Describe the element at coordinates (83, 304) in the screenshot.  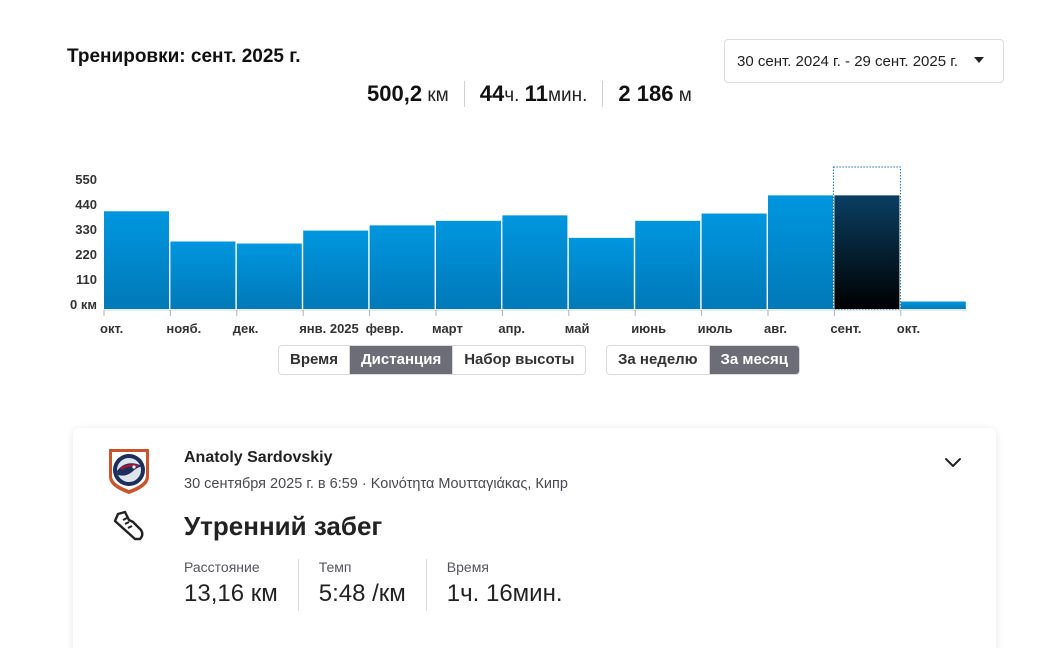
I see `y-tick-label: 0 км` at that location.